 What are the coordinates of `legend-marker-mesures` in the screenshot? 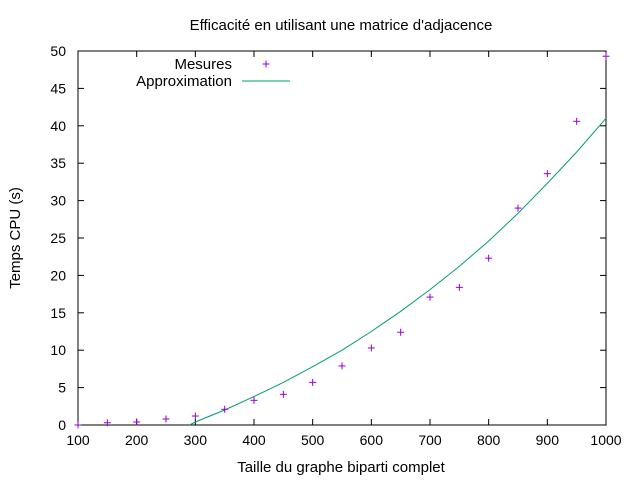 It's located at (266, 64).